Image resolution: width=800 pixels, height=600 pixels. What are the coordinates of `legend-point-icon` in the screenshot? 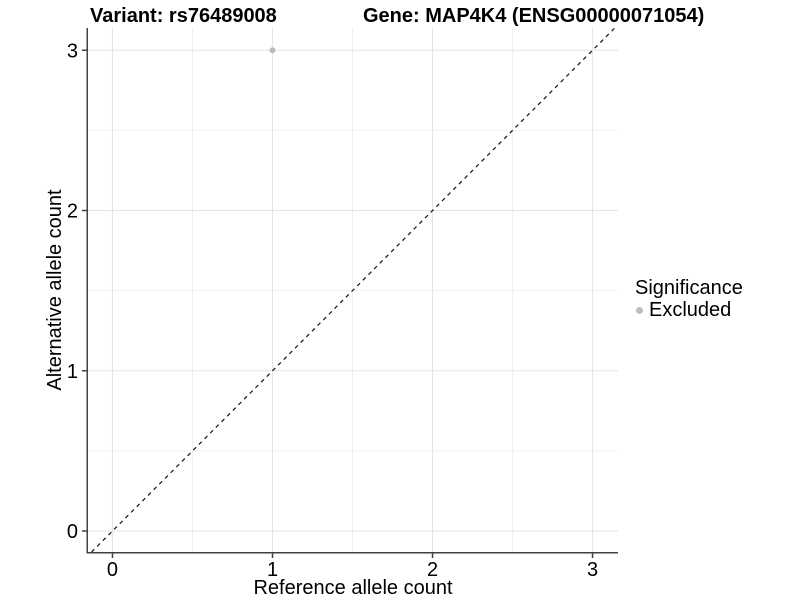 It's located at (639, 310).